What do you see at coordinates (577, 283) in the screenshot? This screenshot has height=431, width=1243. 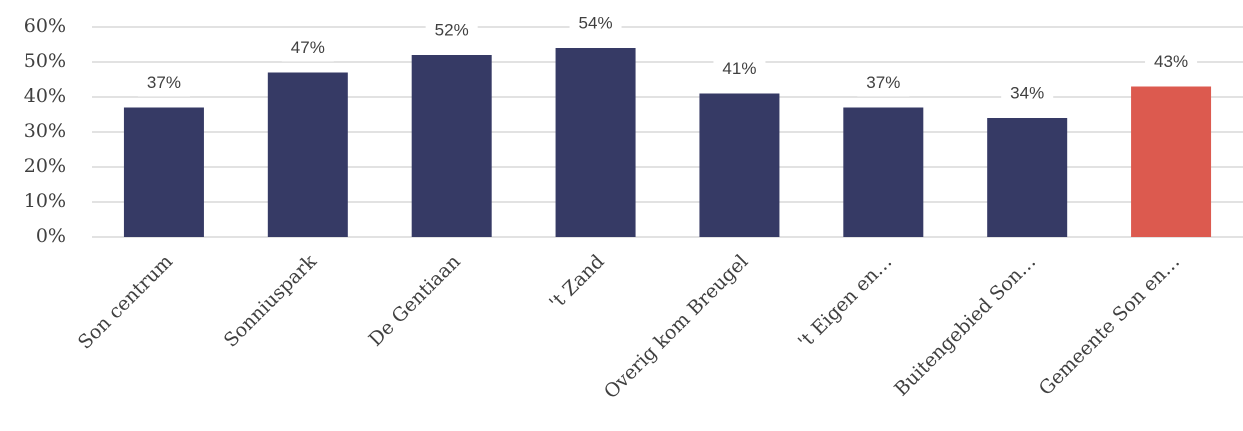 I see `x-tick-label: 't Zand` at bounding box center [577, 283].